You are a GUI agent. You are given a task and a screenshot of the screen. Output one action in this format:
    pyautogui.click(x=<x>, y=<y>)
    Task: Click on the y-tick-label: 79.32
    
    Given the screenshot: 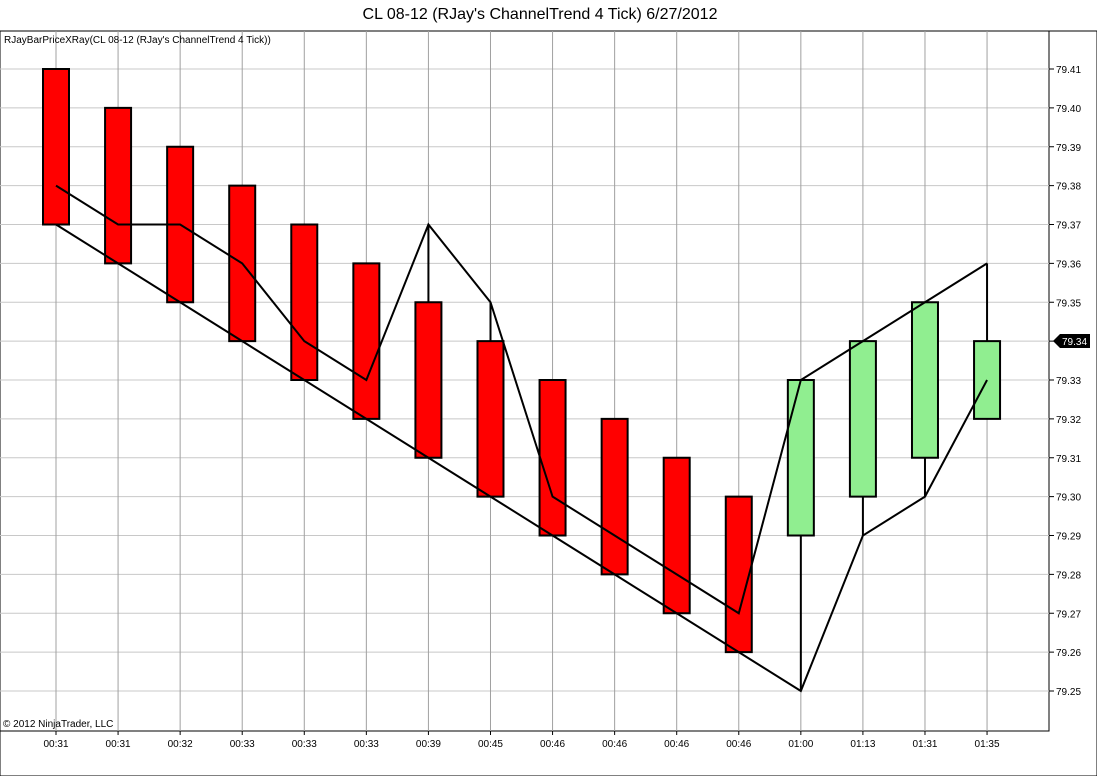 What is the action you would take?
    pyautogui.click(x=1068, y=420)
    